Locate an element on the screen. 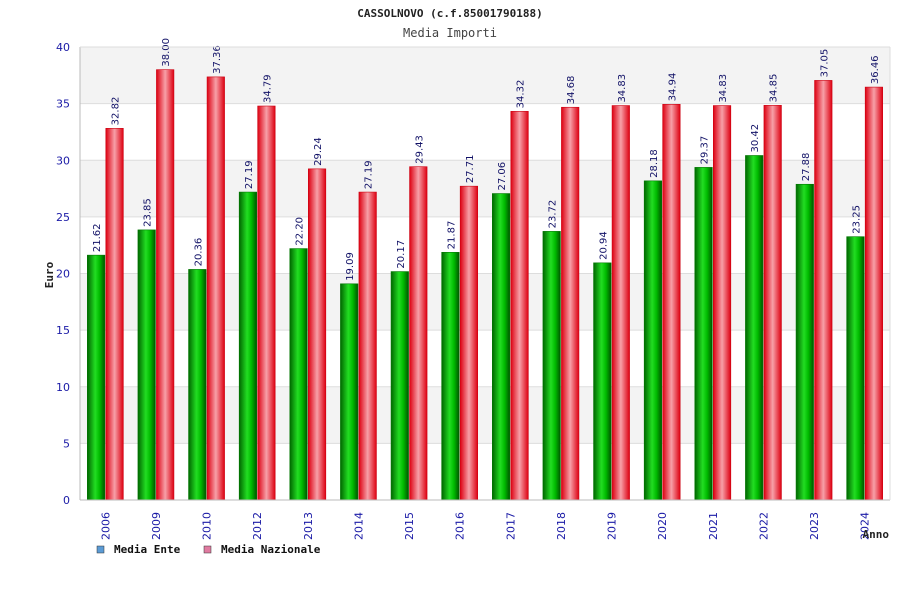 The image size is (900, 600). y-tick-label: 25 is located at coordinates (63, 217).